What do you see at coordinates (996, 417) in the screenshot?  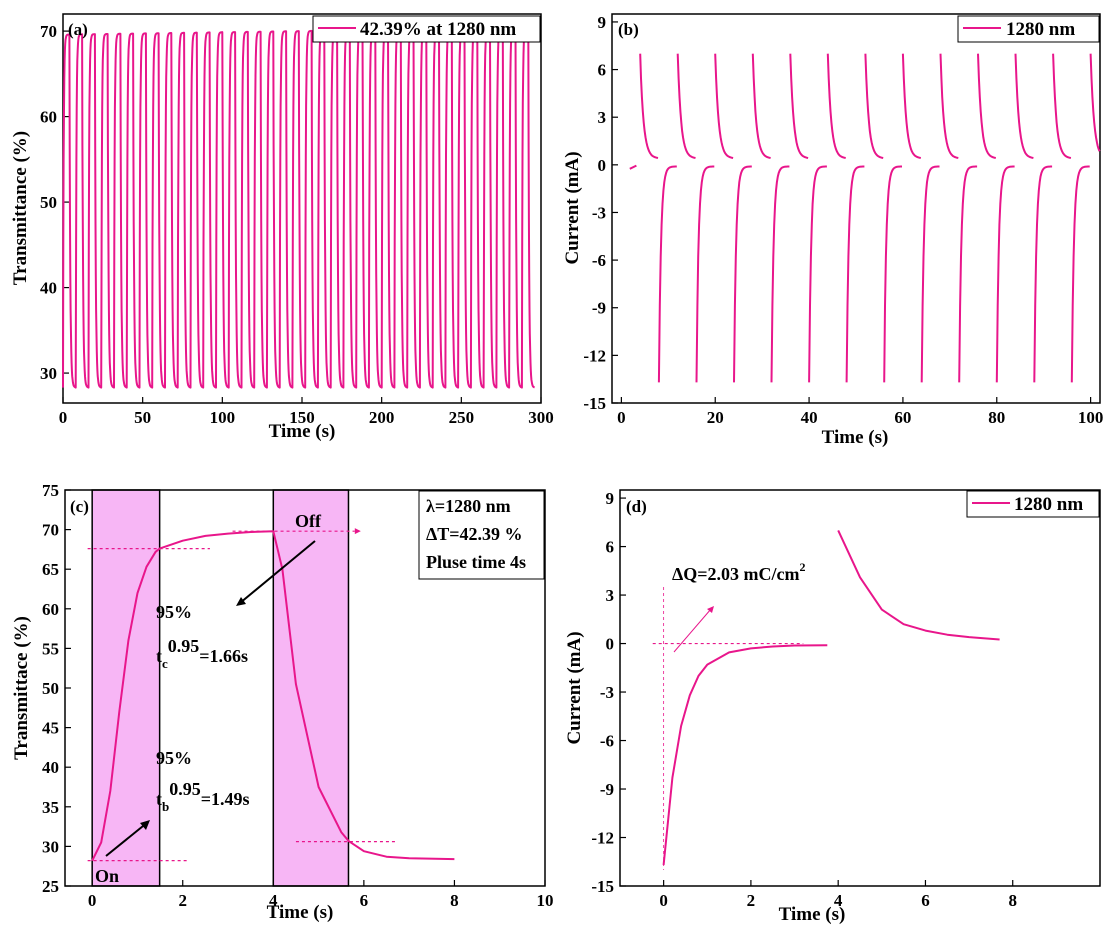 I see `panel-b-x-tick-label: 80` at bounding box center [996, 417].